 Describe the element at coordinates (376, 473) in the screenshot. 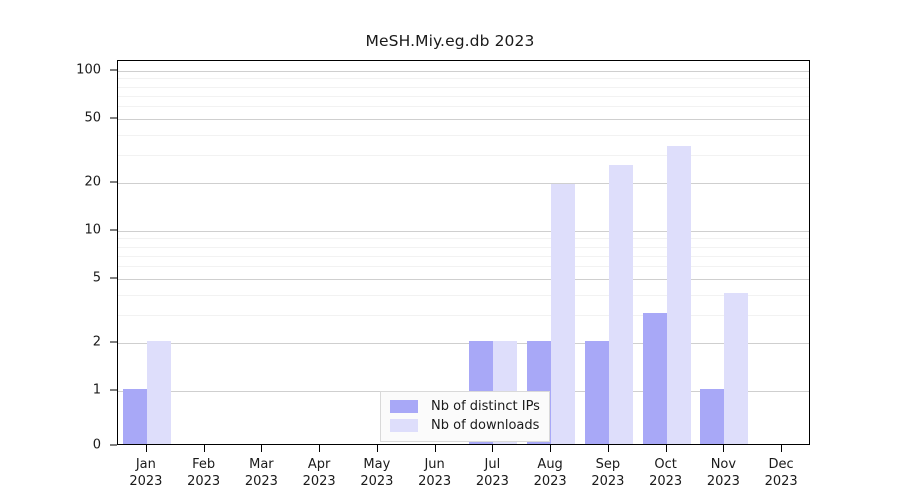

I see `x-tick-label: May 2023` at that location.